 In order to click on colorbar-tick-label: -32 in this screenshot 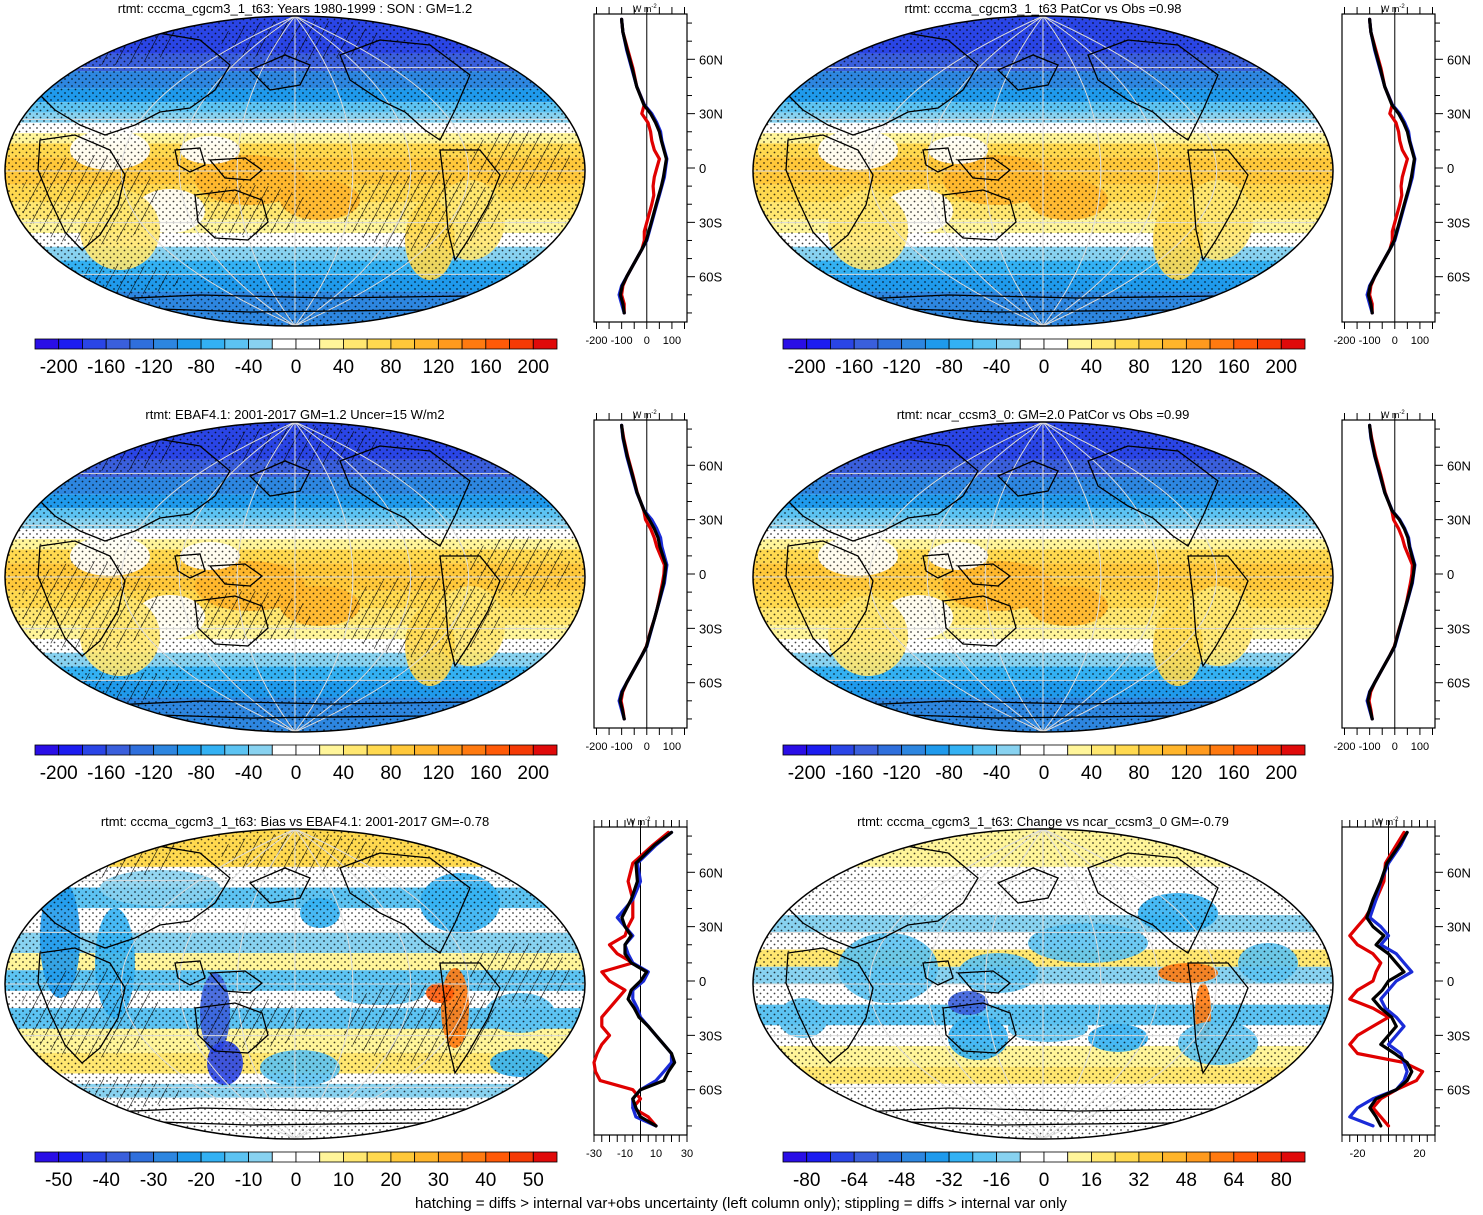, I will do `click(948, 1180)`.